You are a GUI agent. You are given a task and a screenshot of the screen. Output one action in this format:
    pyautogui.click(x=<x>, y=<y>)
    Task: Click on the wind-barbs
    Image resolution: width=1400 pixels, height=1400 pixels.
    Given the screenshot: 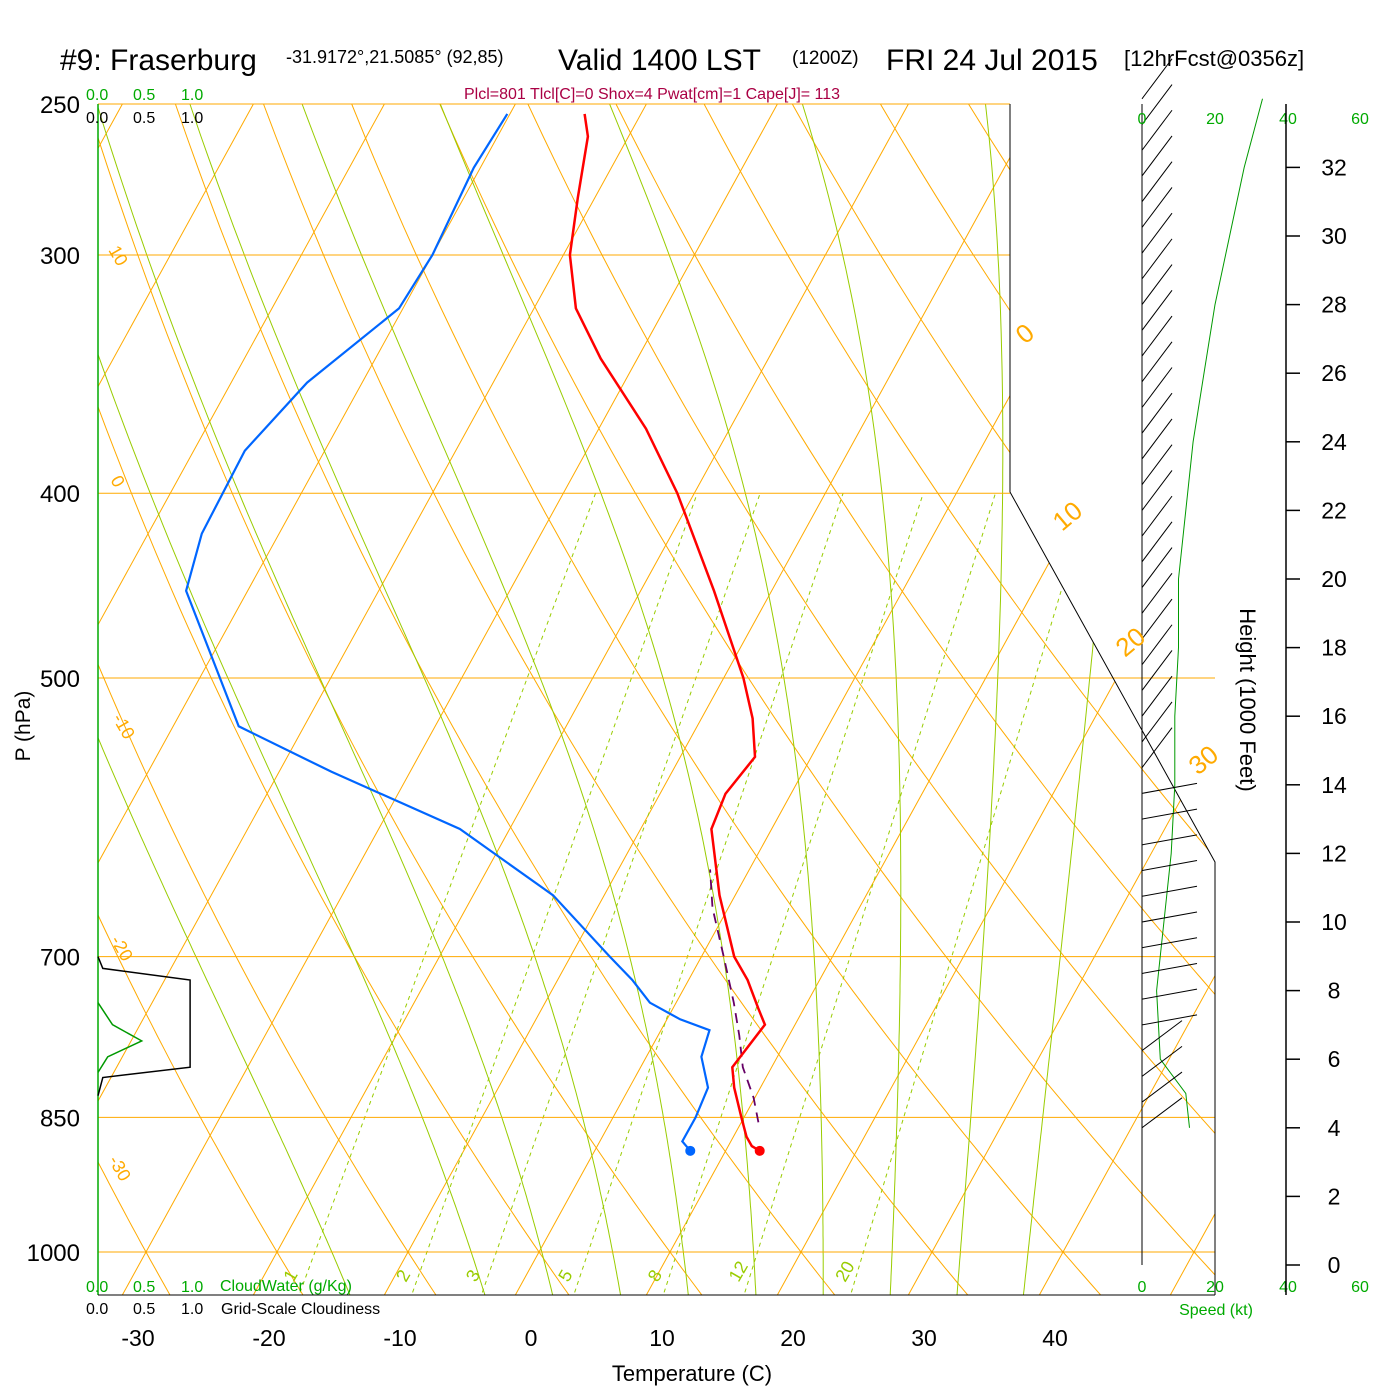 What is the action you would take?
    pyautogui.click(x=1169, y=593)
    